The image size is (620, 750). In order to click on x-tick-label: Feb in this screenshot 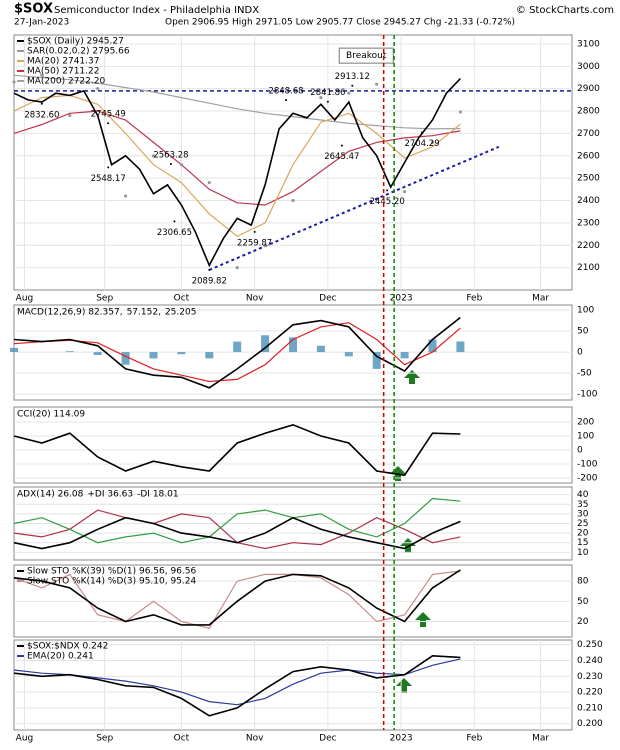, I will do `click(474, 739)`.